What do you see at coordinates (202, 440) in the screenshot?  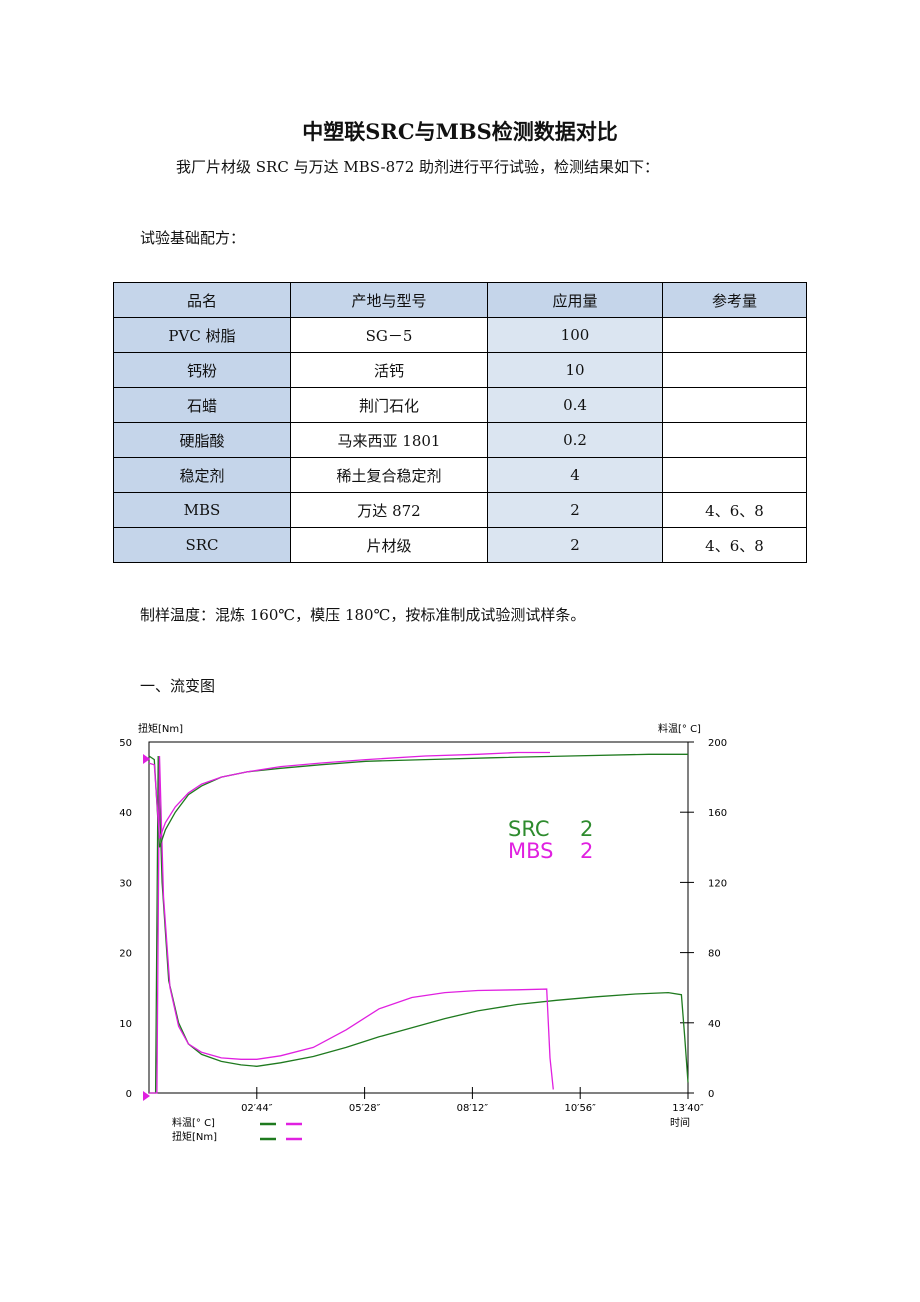 I see `cell-name: 硬脂酸` at bounding box center [202, 440].